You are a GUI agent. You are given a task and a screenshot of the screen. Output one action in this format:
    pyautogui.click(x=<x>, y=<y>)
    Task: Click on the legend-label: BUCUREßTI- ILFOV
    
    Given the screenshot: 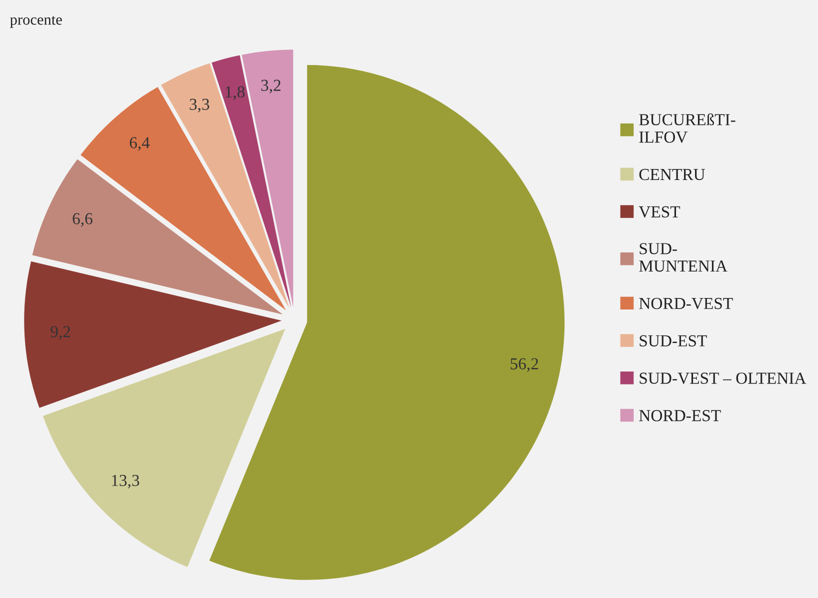 What is the action you would take?
    pyautogui.click(x=687, y=128)
    